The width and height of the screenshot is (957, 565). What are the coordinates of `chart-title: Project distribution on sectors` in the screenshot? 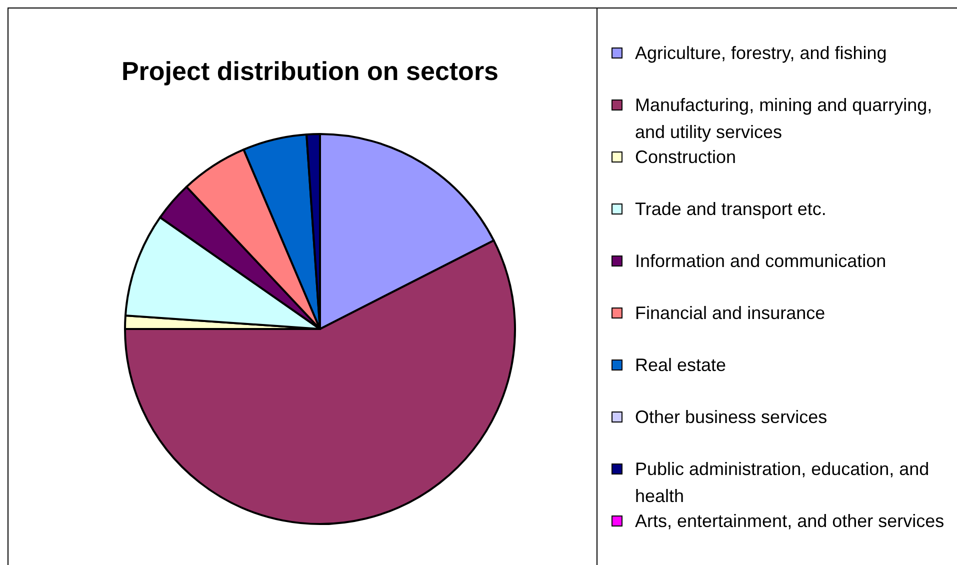 It's located at (310, 71).